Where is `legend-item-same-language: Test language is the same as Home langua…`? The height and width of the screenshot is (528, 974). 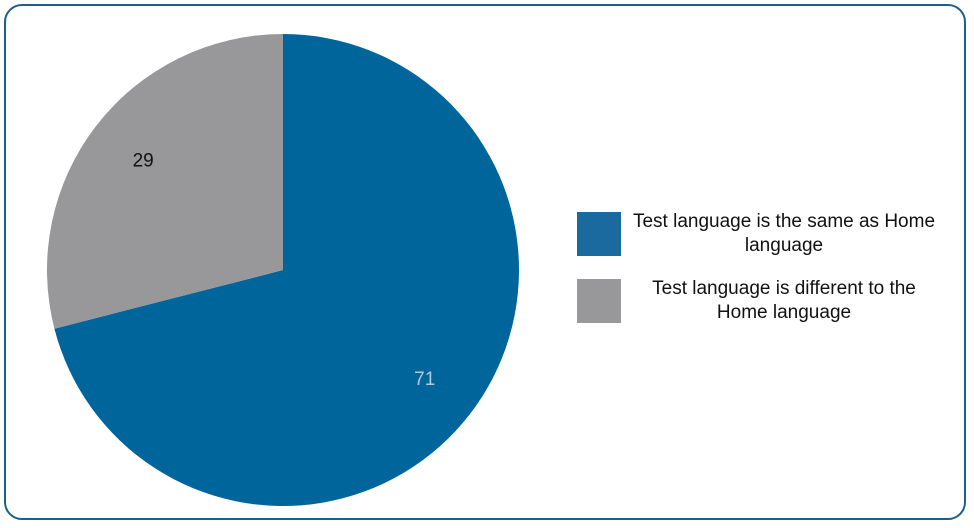
legend-item-same-language: Test language is the same as Home langua… is located at coordinates (760, 234).